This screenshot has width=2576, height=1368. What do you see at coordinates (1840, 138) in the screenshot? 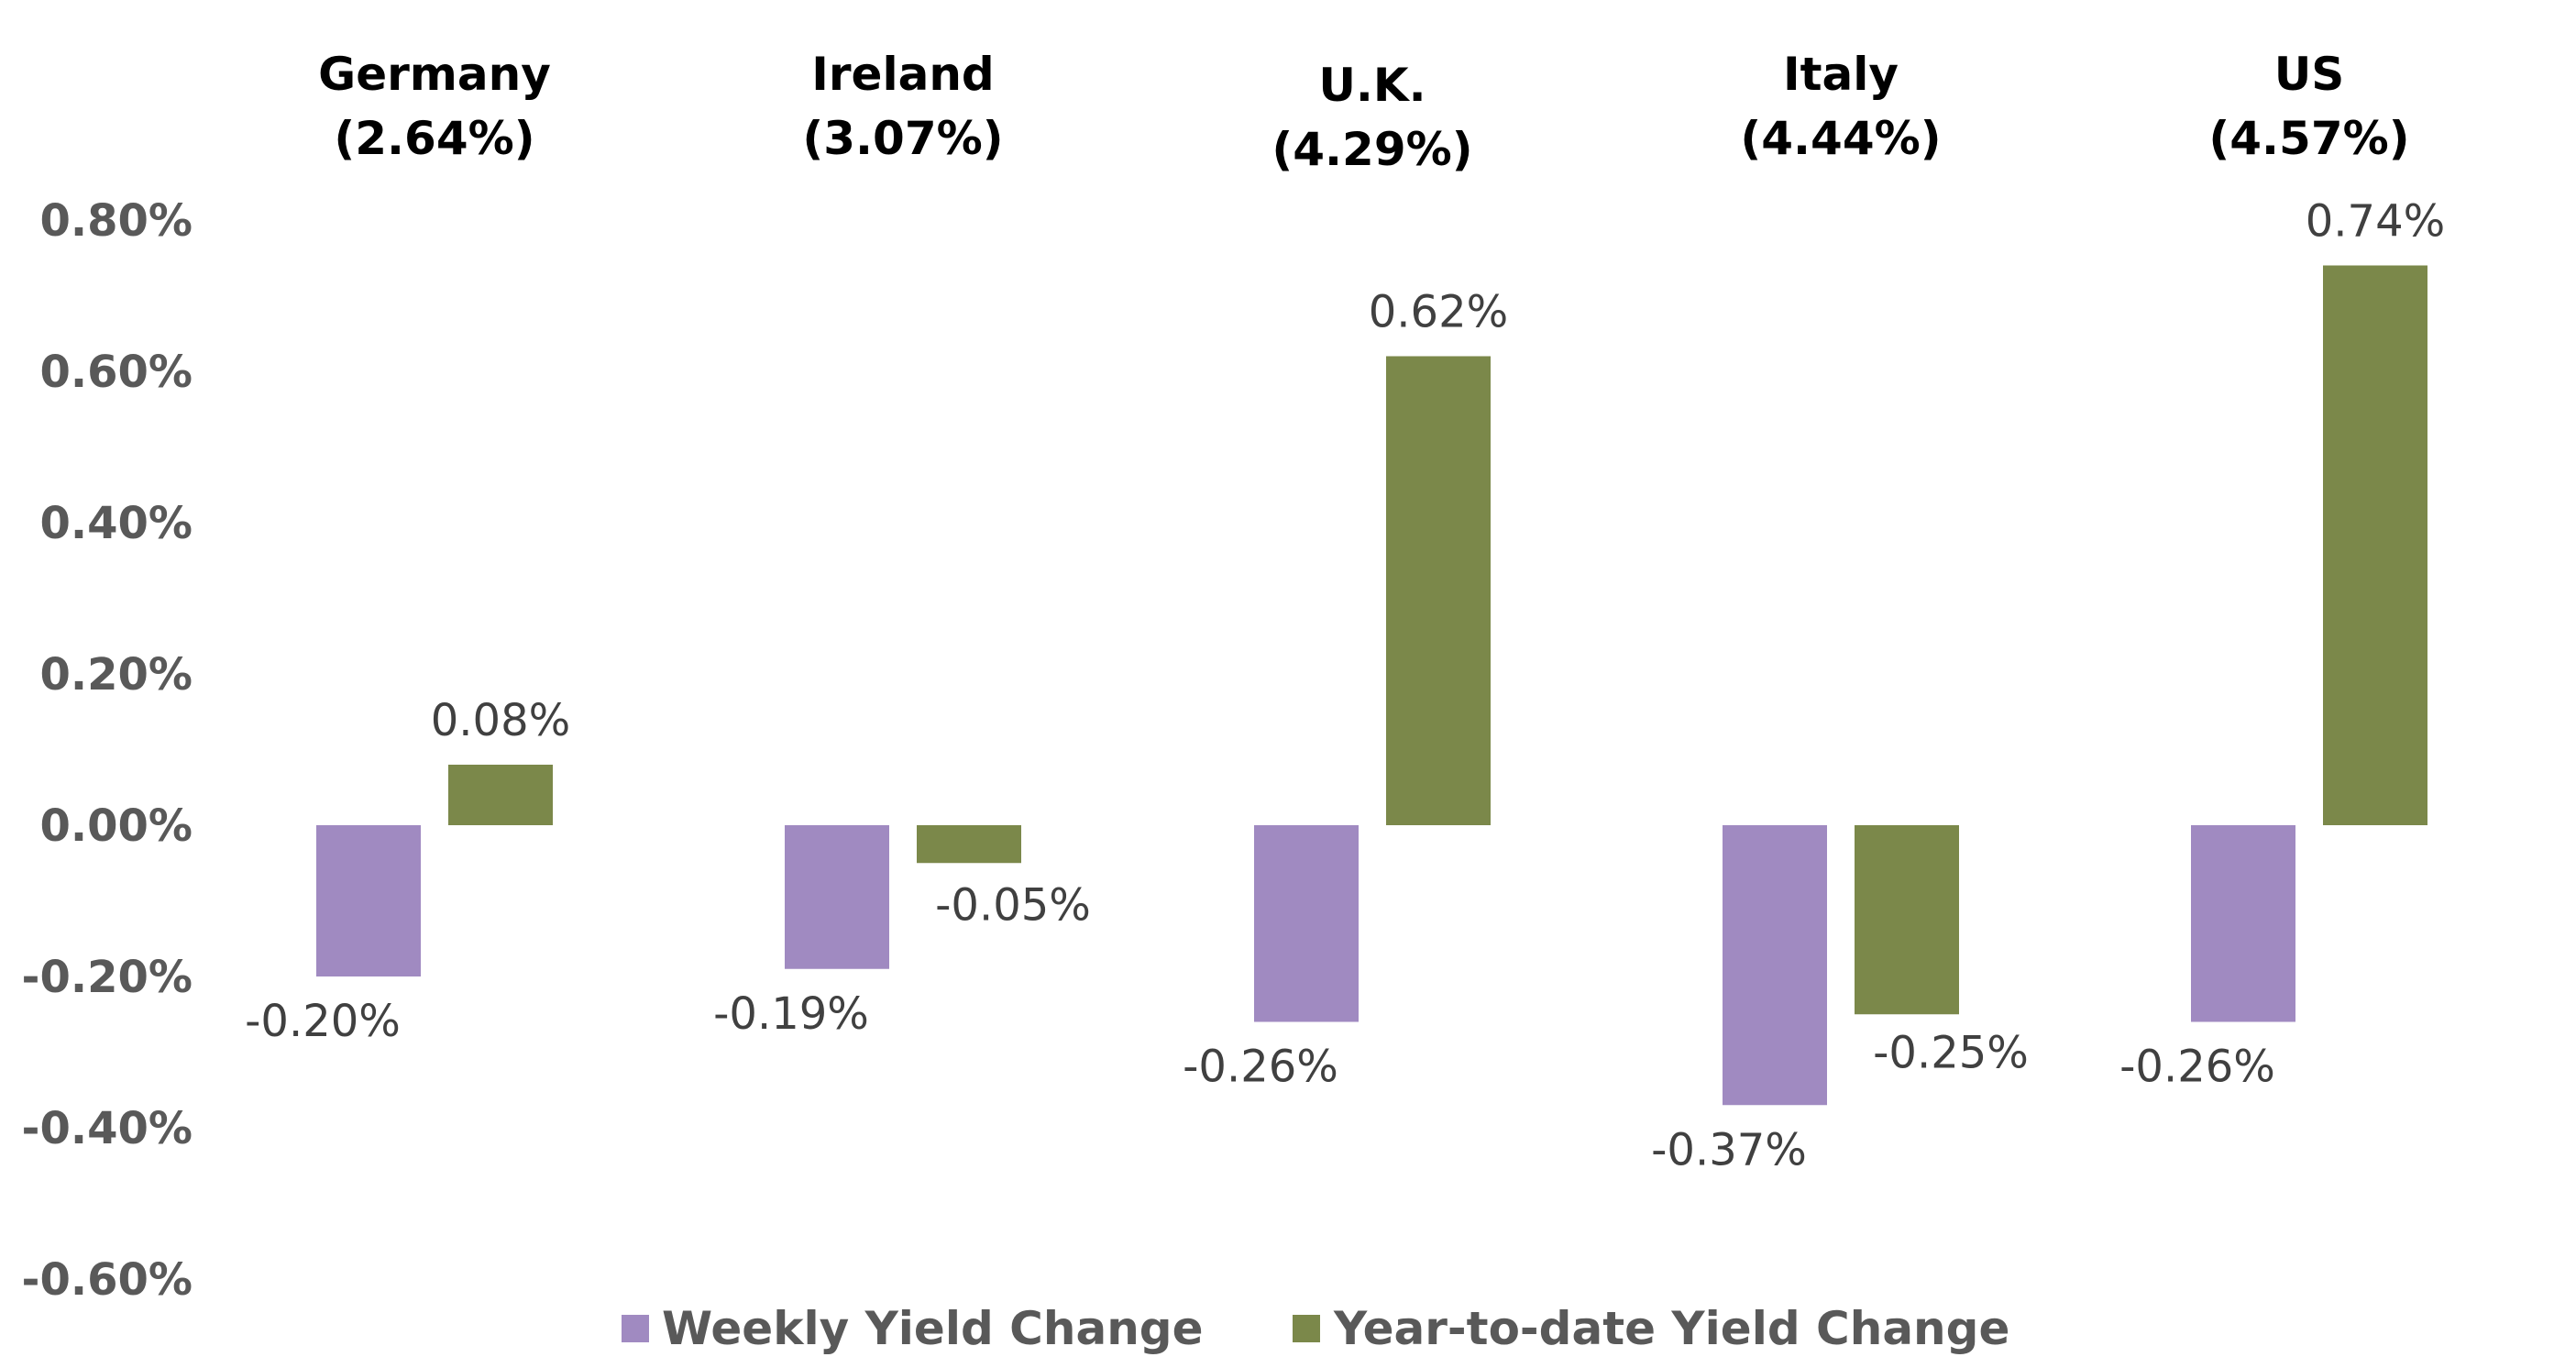
I see `category-yield-label: (4.44%)` at bounding box center [1840, 138].